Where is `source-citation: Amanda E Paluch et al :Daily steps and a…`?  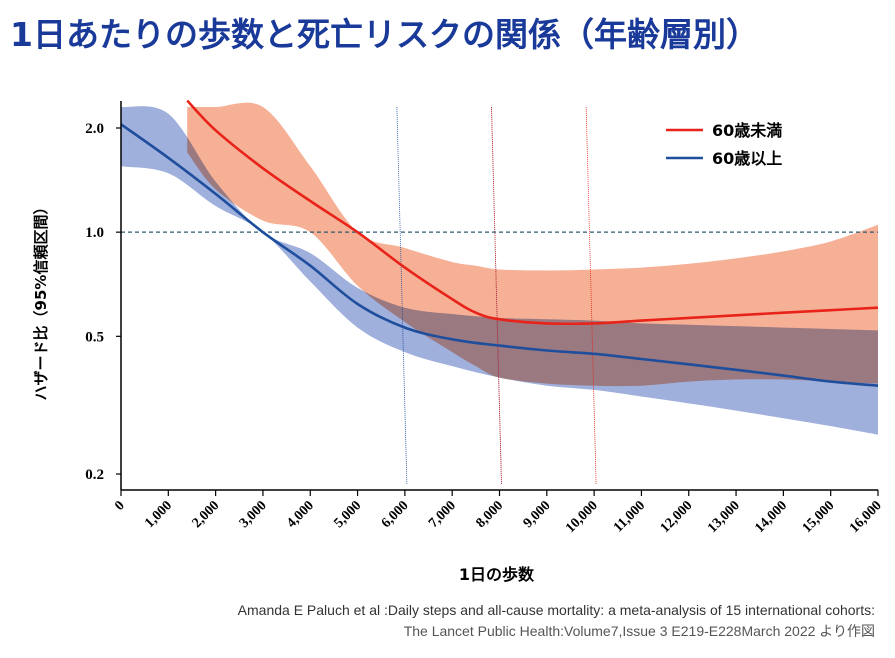
source-citation: Amanda E Paluch et al :Daily steps and a… is located at coordinates (556, 621).